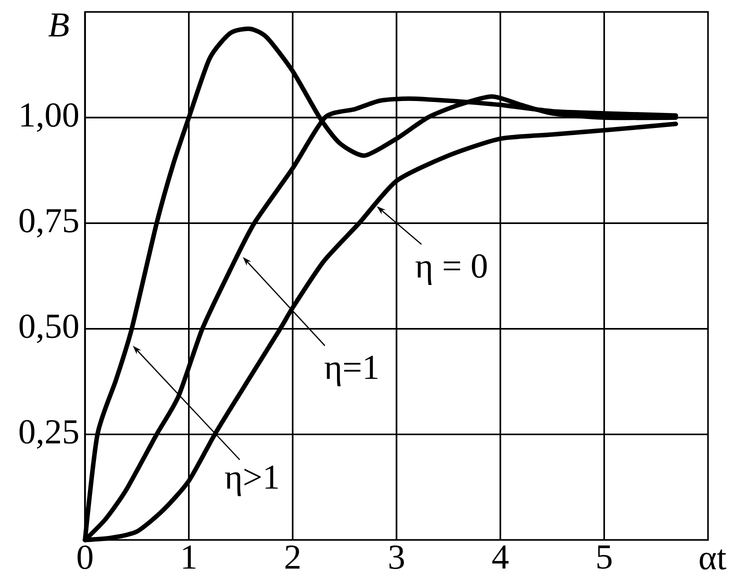 The height and width of the screenshot is (583, 733). Describe the element at coordinates (251, 481) in the screenshot. I see `annotation: η>1` at that location.